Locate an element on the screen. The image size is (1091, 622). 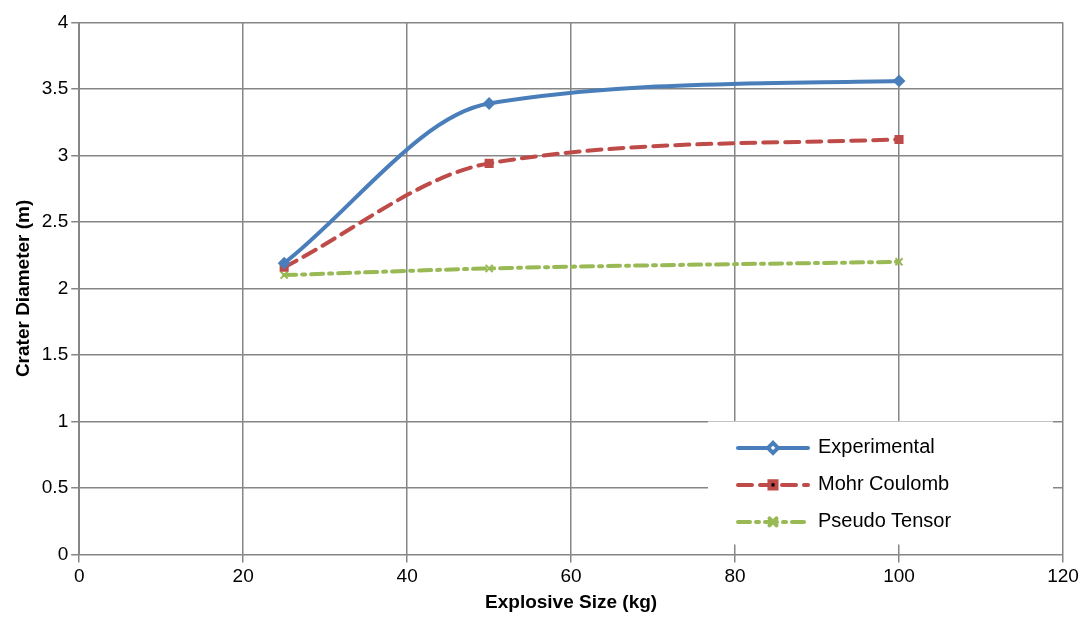
legend-label: Mohr Coulomb is located at coordinates (884, 483).